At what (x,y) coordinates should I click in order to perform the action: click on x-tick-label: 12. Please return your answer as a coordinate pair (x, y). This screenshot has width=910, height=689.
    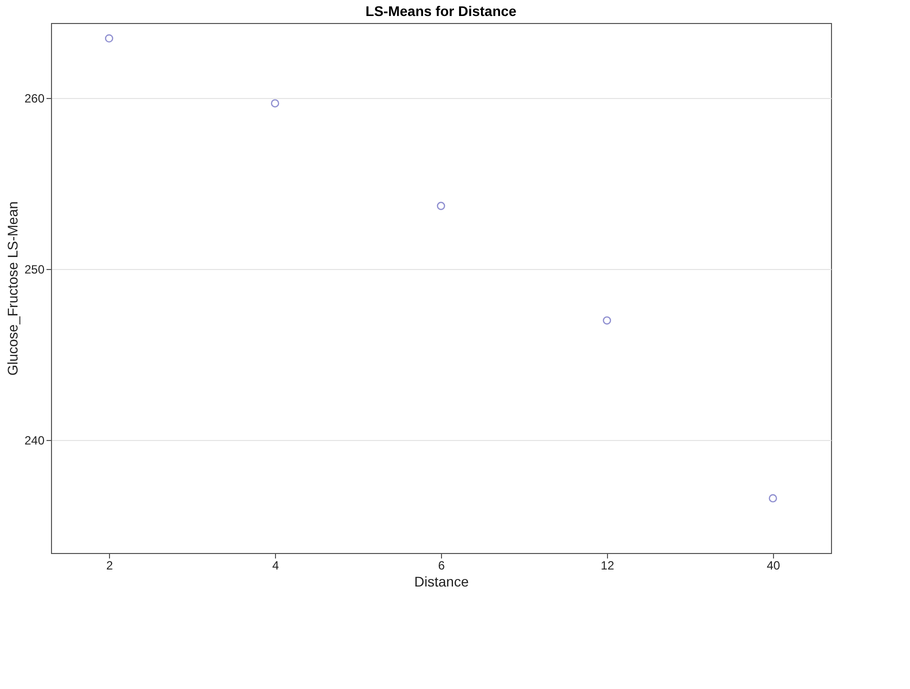
    Looking at the image, I should click on (607, 565).